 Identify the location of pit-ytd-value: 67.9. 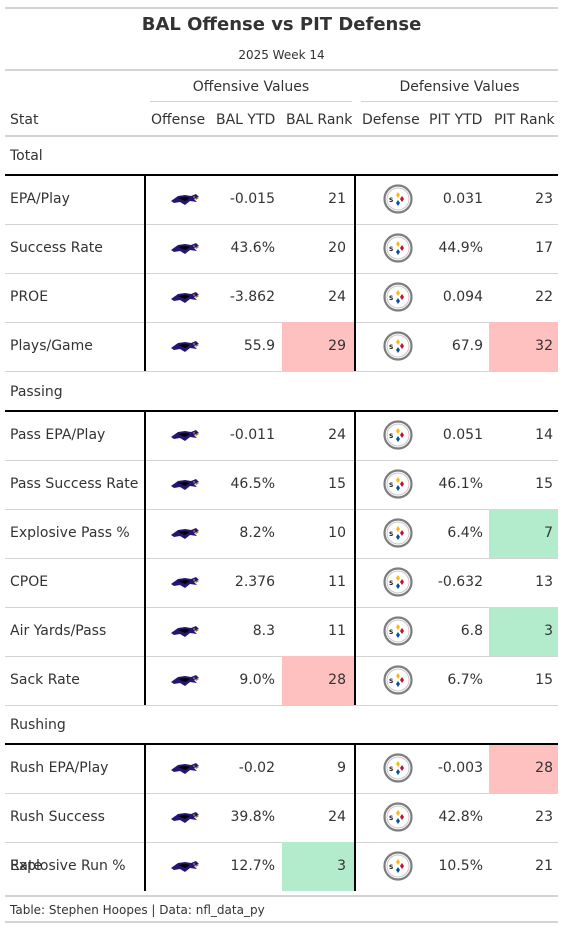
(467, 346).